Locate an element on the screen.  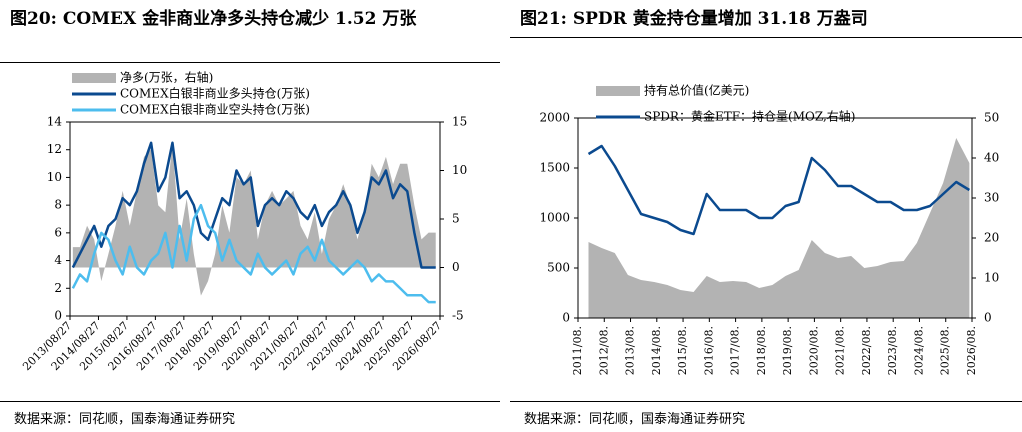
chart-title: 图20: COMEX 金非商业净多头持仓减少 1.52 万张 is located at coordinates (213, 19).